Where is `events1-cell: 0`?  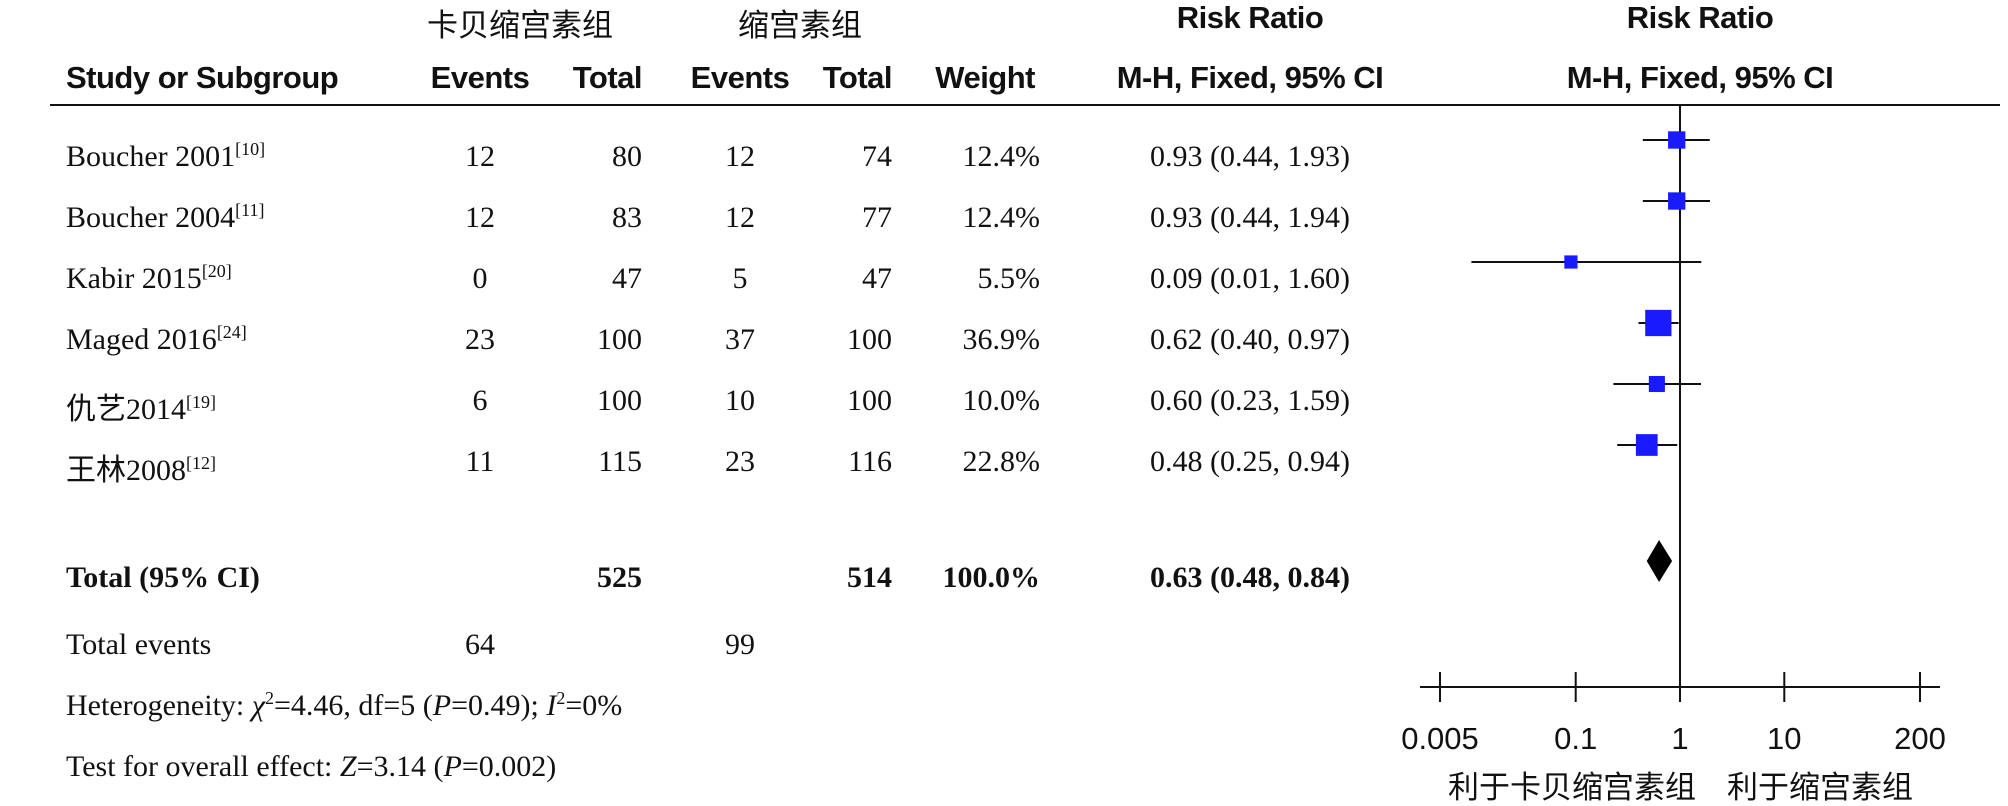 events1-cell: 0 is located at coordinates (480, 278).